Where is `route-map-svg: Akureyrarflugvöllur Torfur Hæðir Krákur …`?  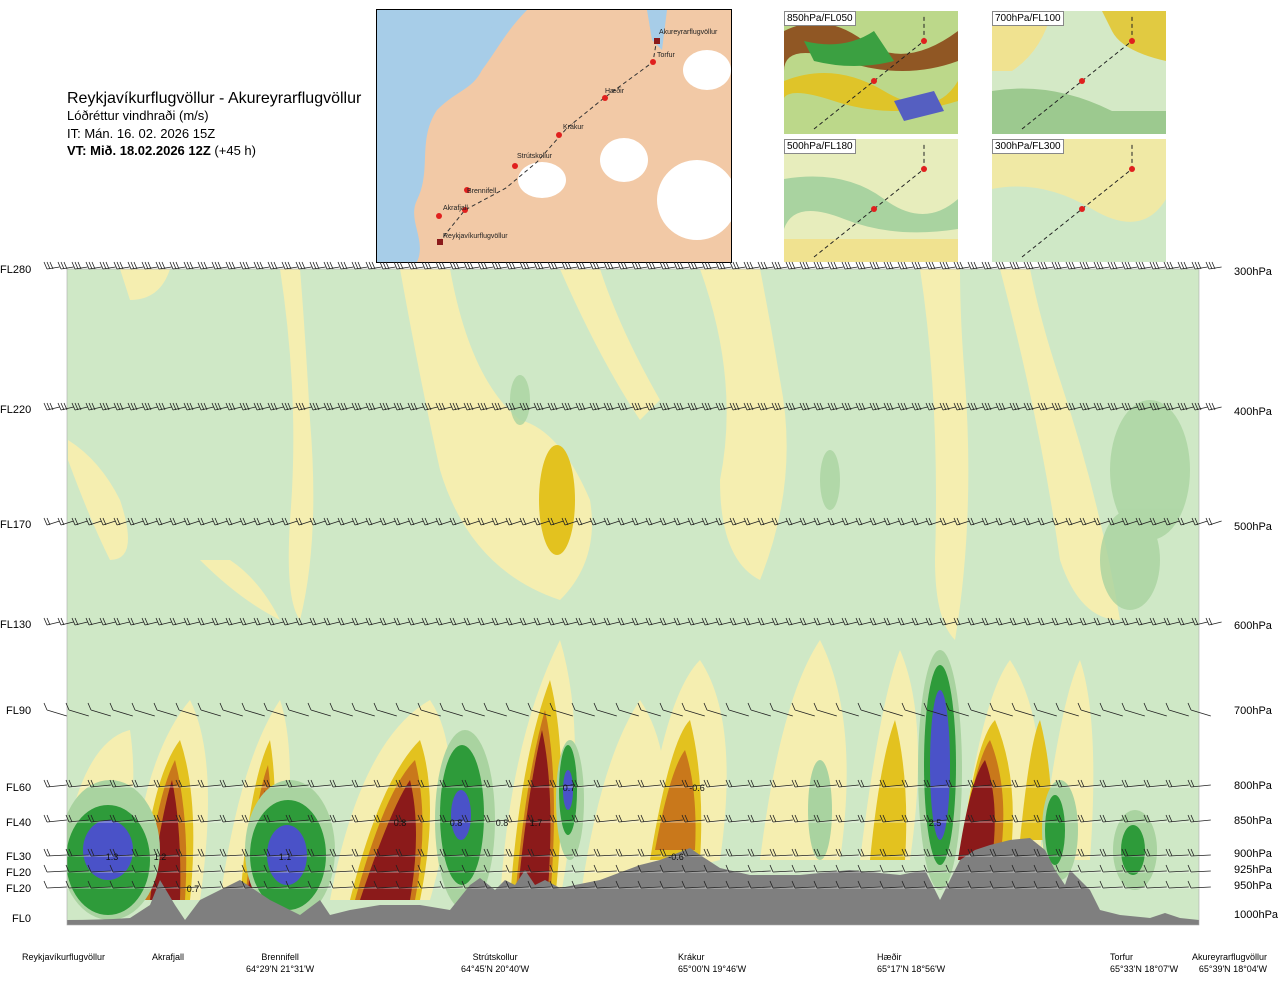
route-map-svg: Akureyrarflugvöllur Torfur Hæðir Krákur … is located at coordinates (554, 136).